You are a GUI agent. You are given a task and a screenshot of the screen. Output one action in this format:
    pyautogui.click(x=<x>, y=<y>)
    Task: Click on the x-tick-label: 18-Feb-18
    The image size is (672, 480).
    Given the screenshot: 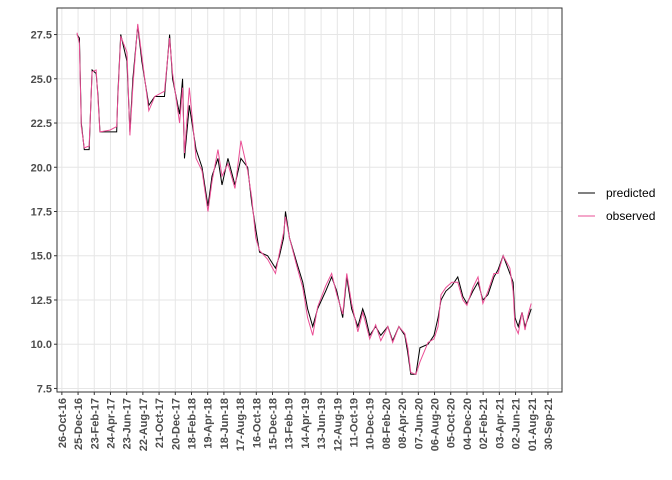 What is the action you would take?
    pyautogui.click(x=192, y=423)
    